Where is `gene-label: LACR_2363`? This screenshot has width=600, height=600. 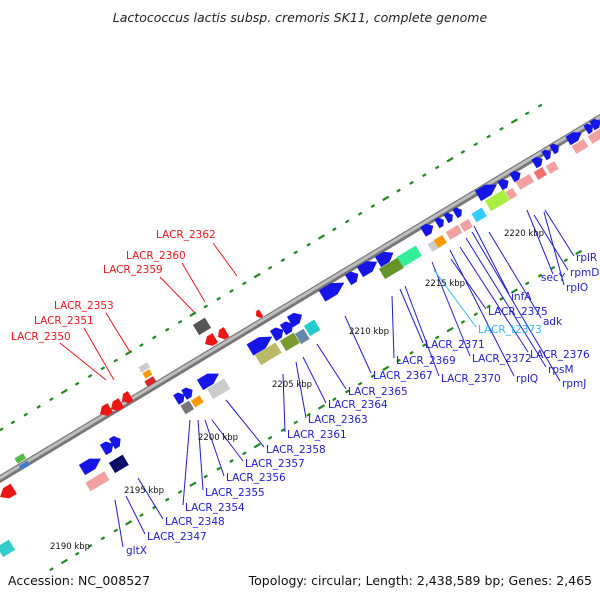
gene-label: LACR_2363 is located at coordinates (338, 420).